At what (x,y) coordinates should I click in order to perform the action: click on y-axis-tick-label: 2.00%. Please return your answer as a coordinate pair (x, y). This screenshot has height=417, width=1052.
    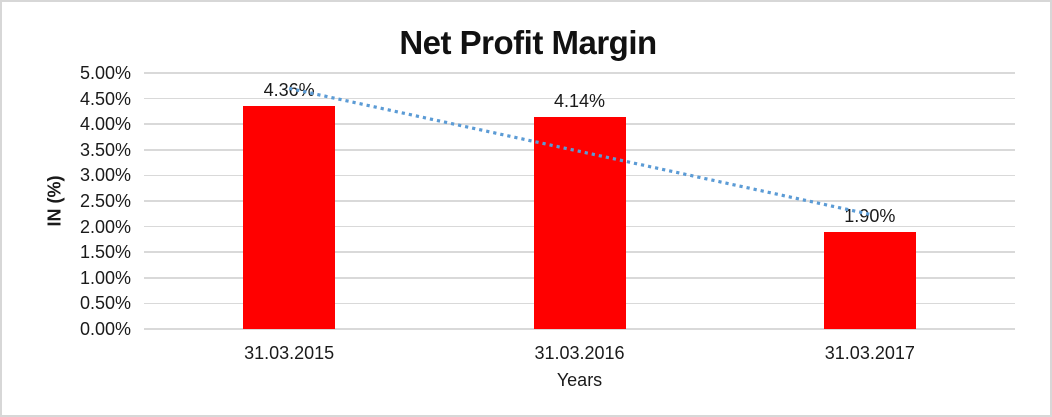
    Looking at the image, I should click on (105, 226).